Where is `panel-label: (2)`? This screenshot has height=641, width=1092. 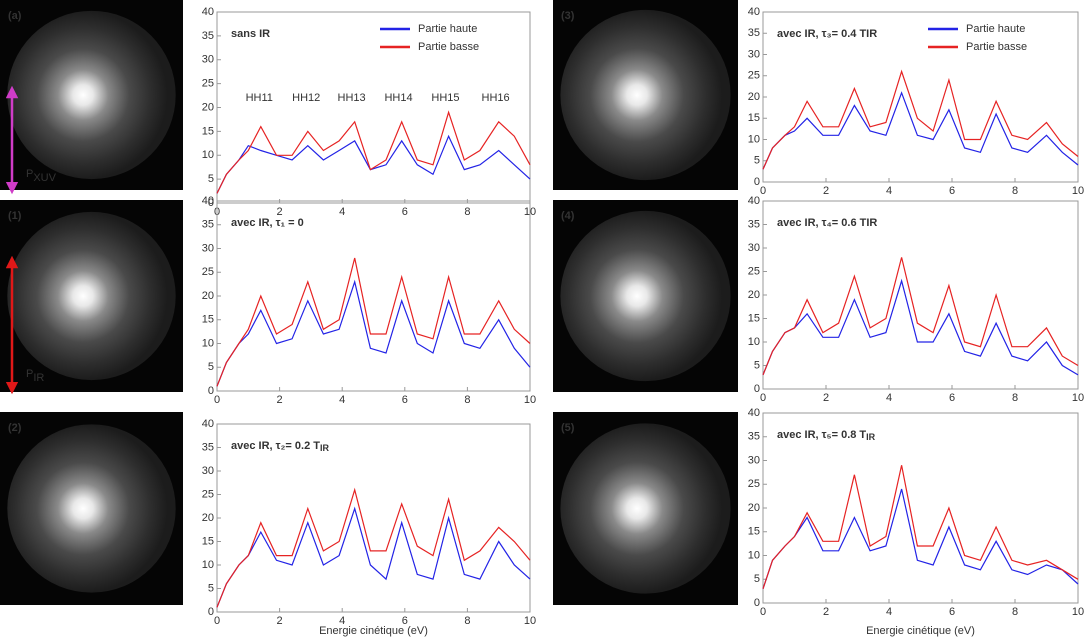 panel-label: (2) is located at coordinates (15, 428).